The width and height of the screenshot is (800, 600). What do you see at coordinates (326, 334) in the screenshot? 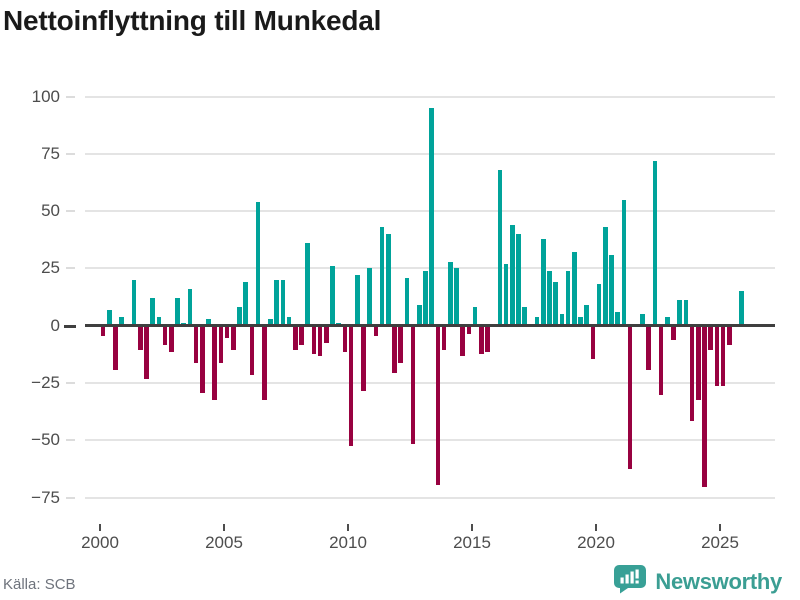
I see `bar-2009q1` at bounding box center [326, 334].